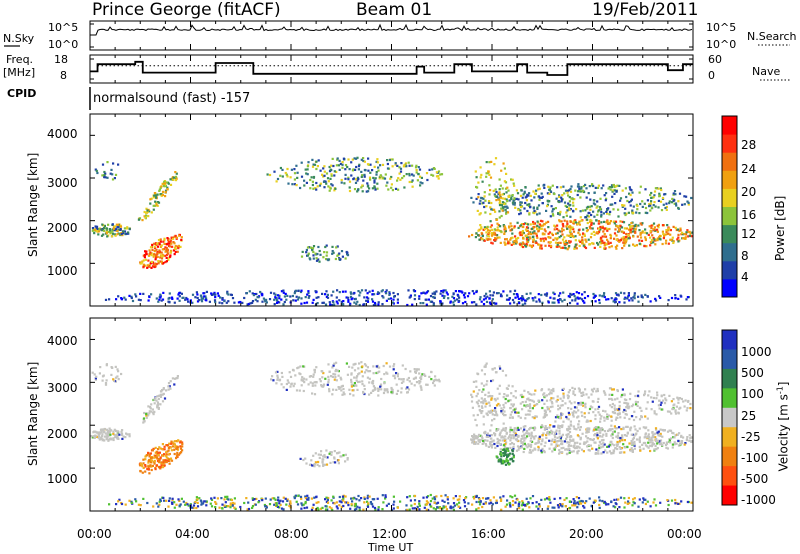 The image size is (800, 554). Describe the element at coordinates (581, 234) in the screenshot. I see `power-afternoon-band` at that location.